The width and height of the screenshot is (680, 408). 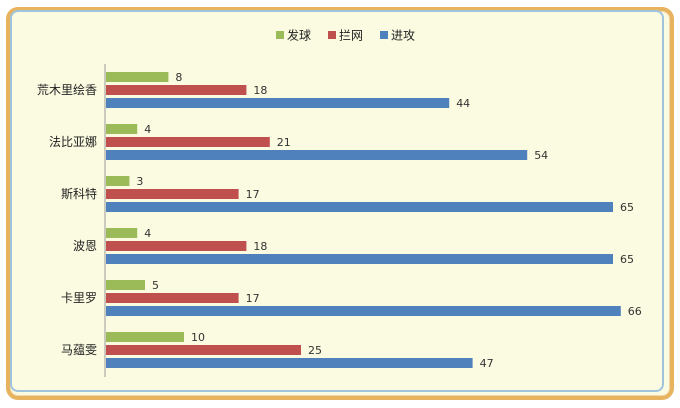 What do you see at coordinates (627, 259) in the screenshot?
I see `data-label-4-series-3: 65` at bounding box center [627, 259].